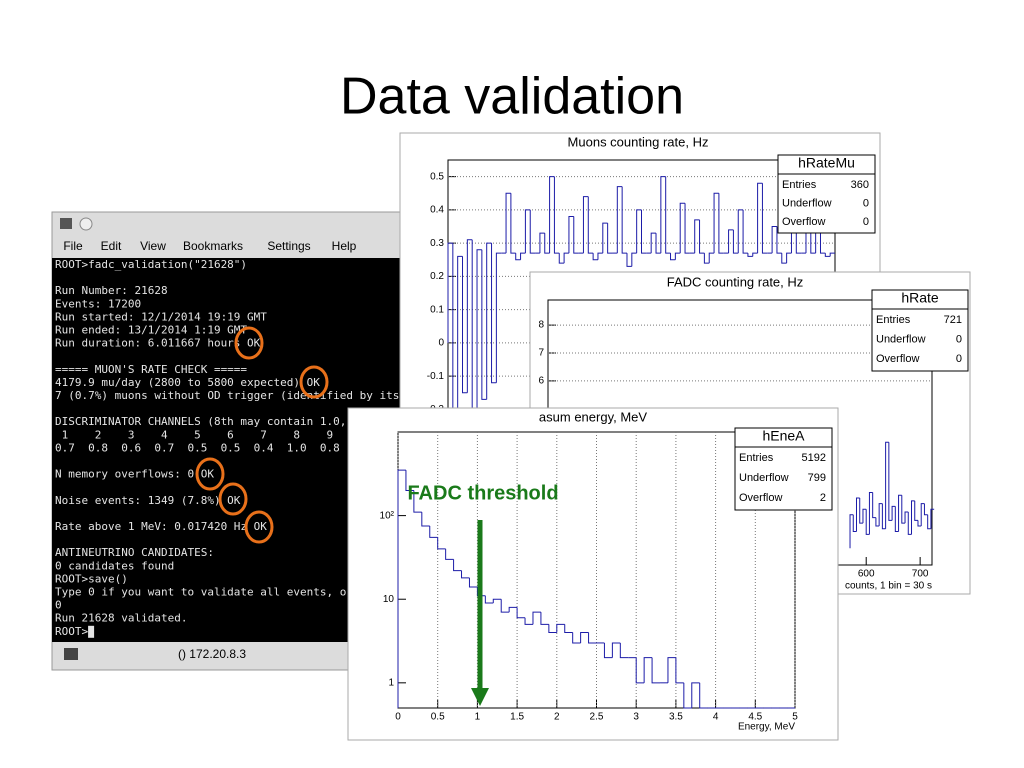  What do you see at coordinates (541, 325) in the screenshot?
I see `y-tick-label: 8` at bounding box center [541, 325].